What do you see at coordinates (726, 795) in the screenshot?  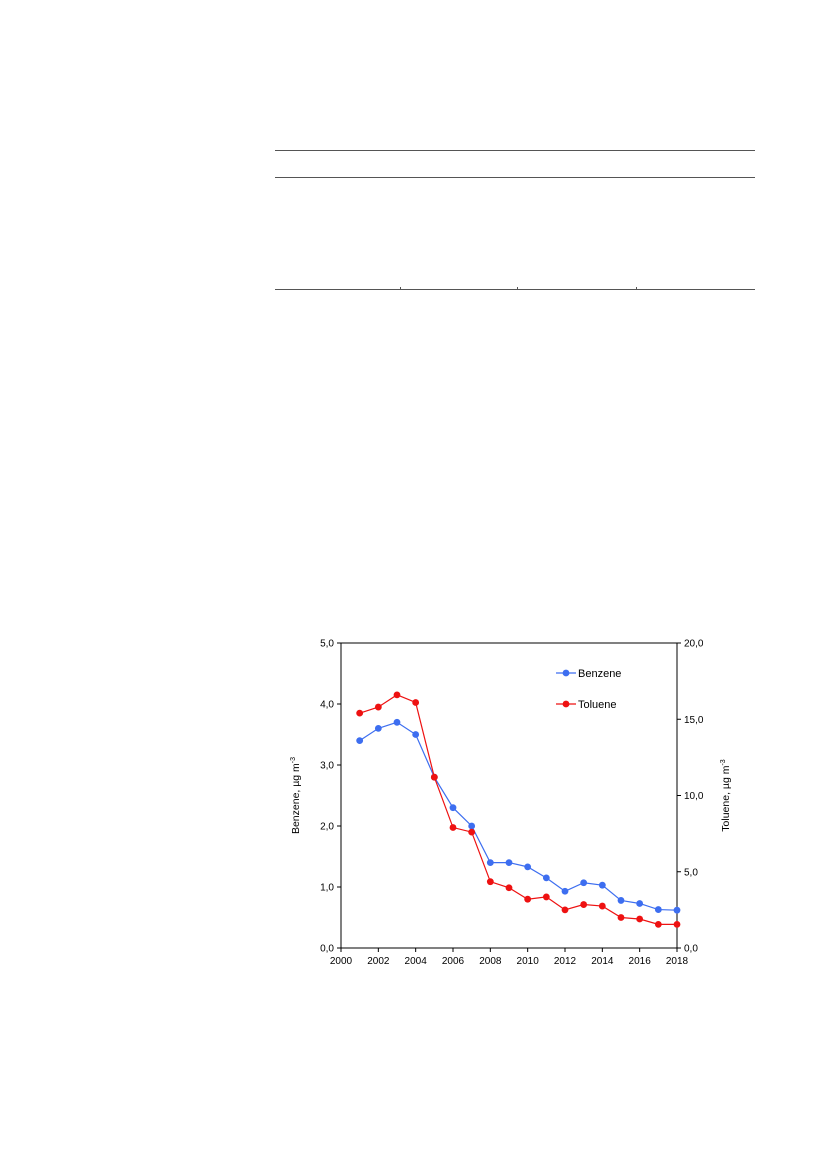 I see `y-right-axis-label: Toluene, µg m-3` at bounding box center [726, 795].